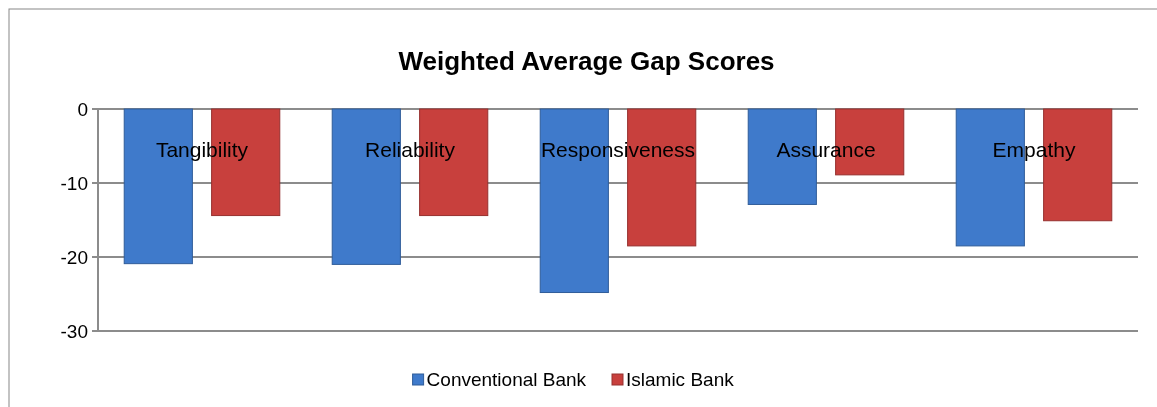  What do you see at coordinates (82, 109) in the screenshot?
I see `y-tick-label: 0` at bounding box center [82, 109].